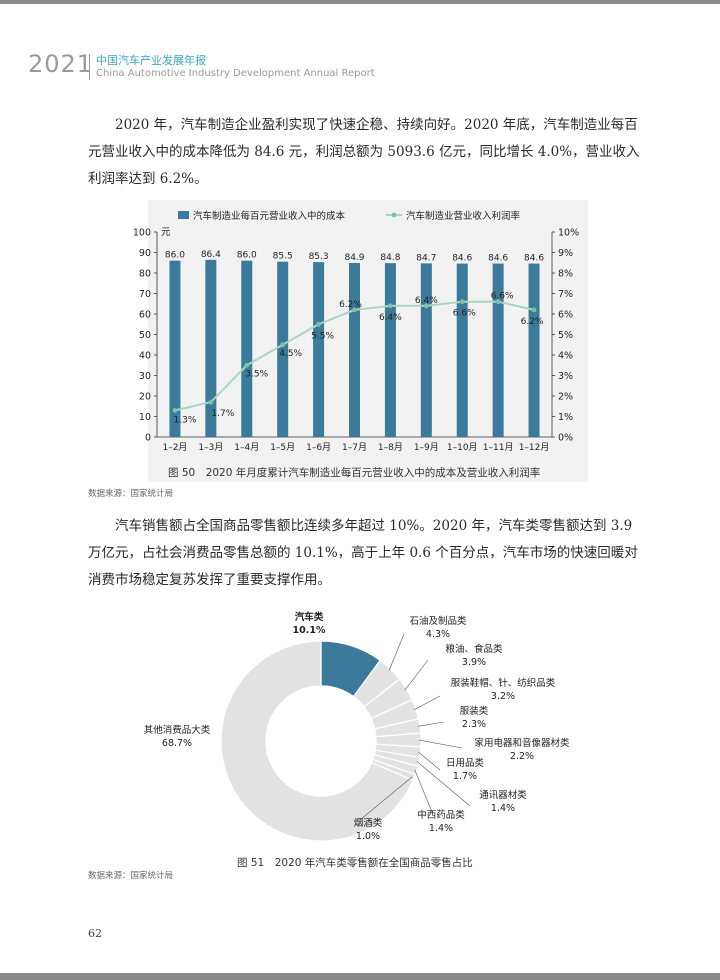 The image size is (720, 980). Describe the element at coordinates (462, 447) in the screenshot. I see `x-tick-label: 1–10月` at that location.